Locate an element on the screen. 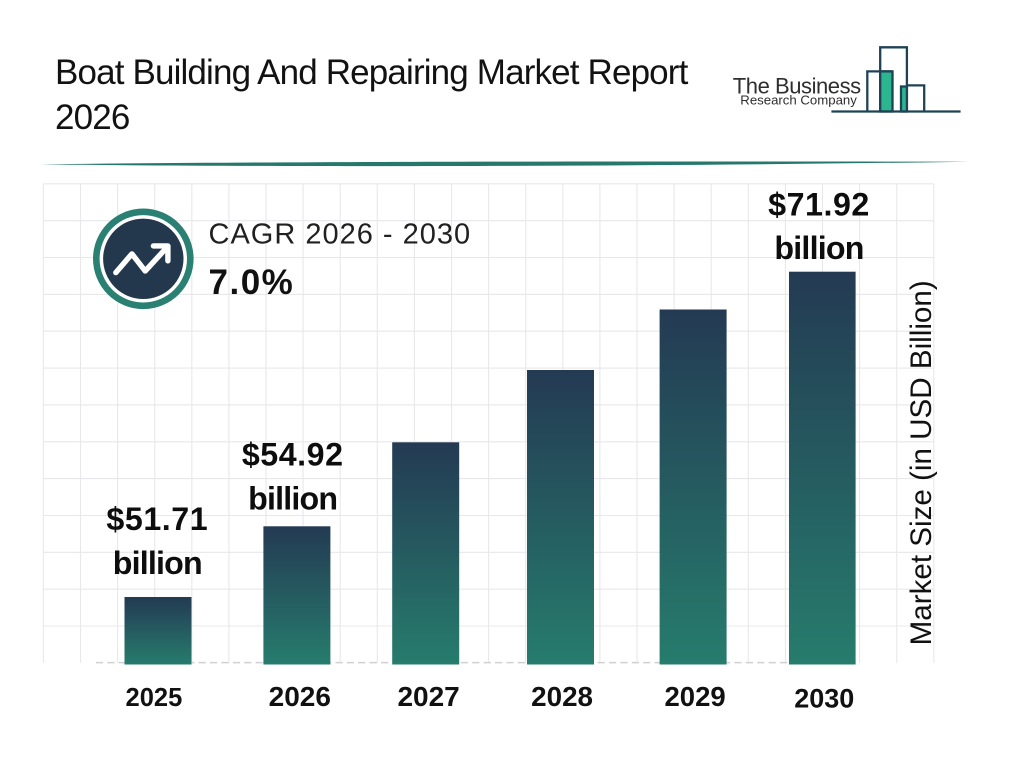 Image resolution: width=1024 pixels, height=768 pixels. svg-text: 2027 is located at coordinates (428, 696).